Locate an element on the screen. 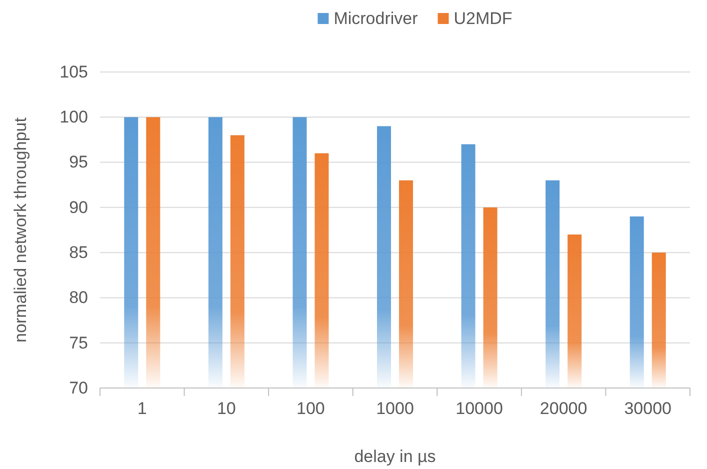 The height and width of the screenshot is (469, 707). y-tick-label: 75 is located at coordinates (78, 342).